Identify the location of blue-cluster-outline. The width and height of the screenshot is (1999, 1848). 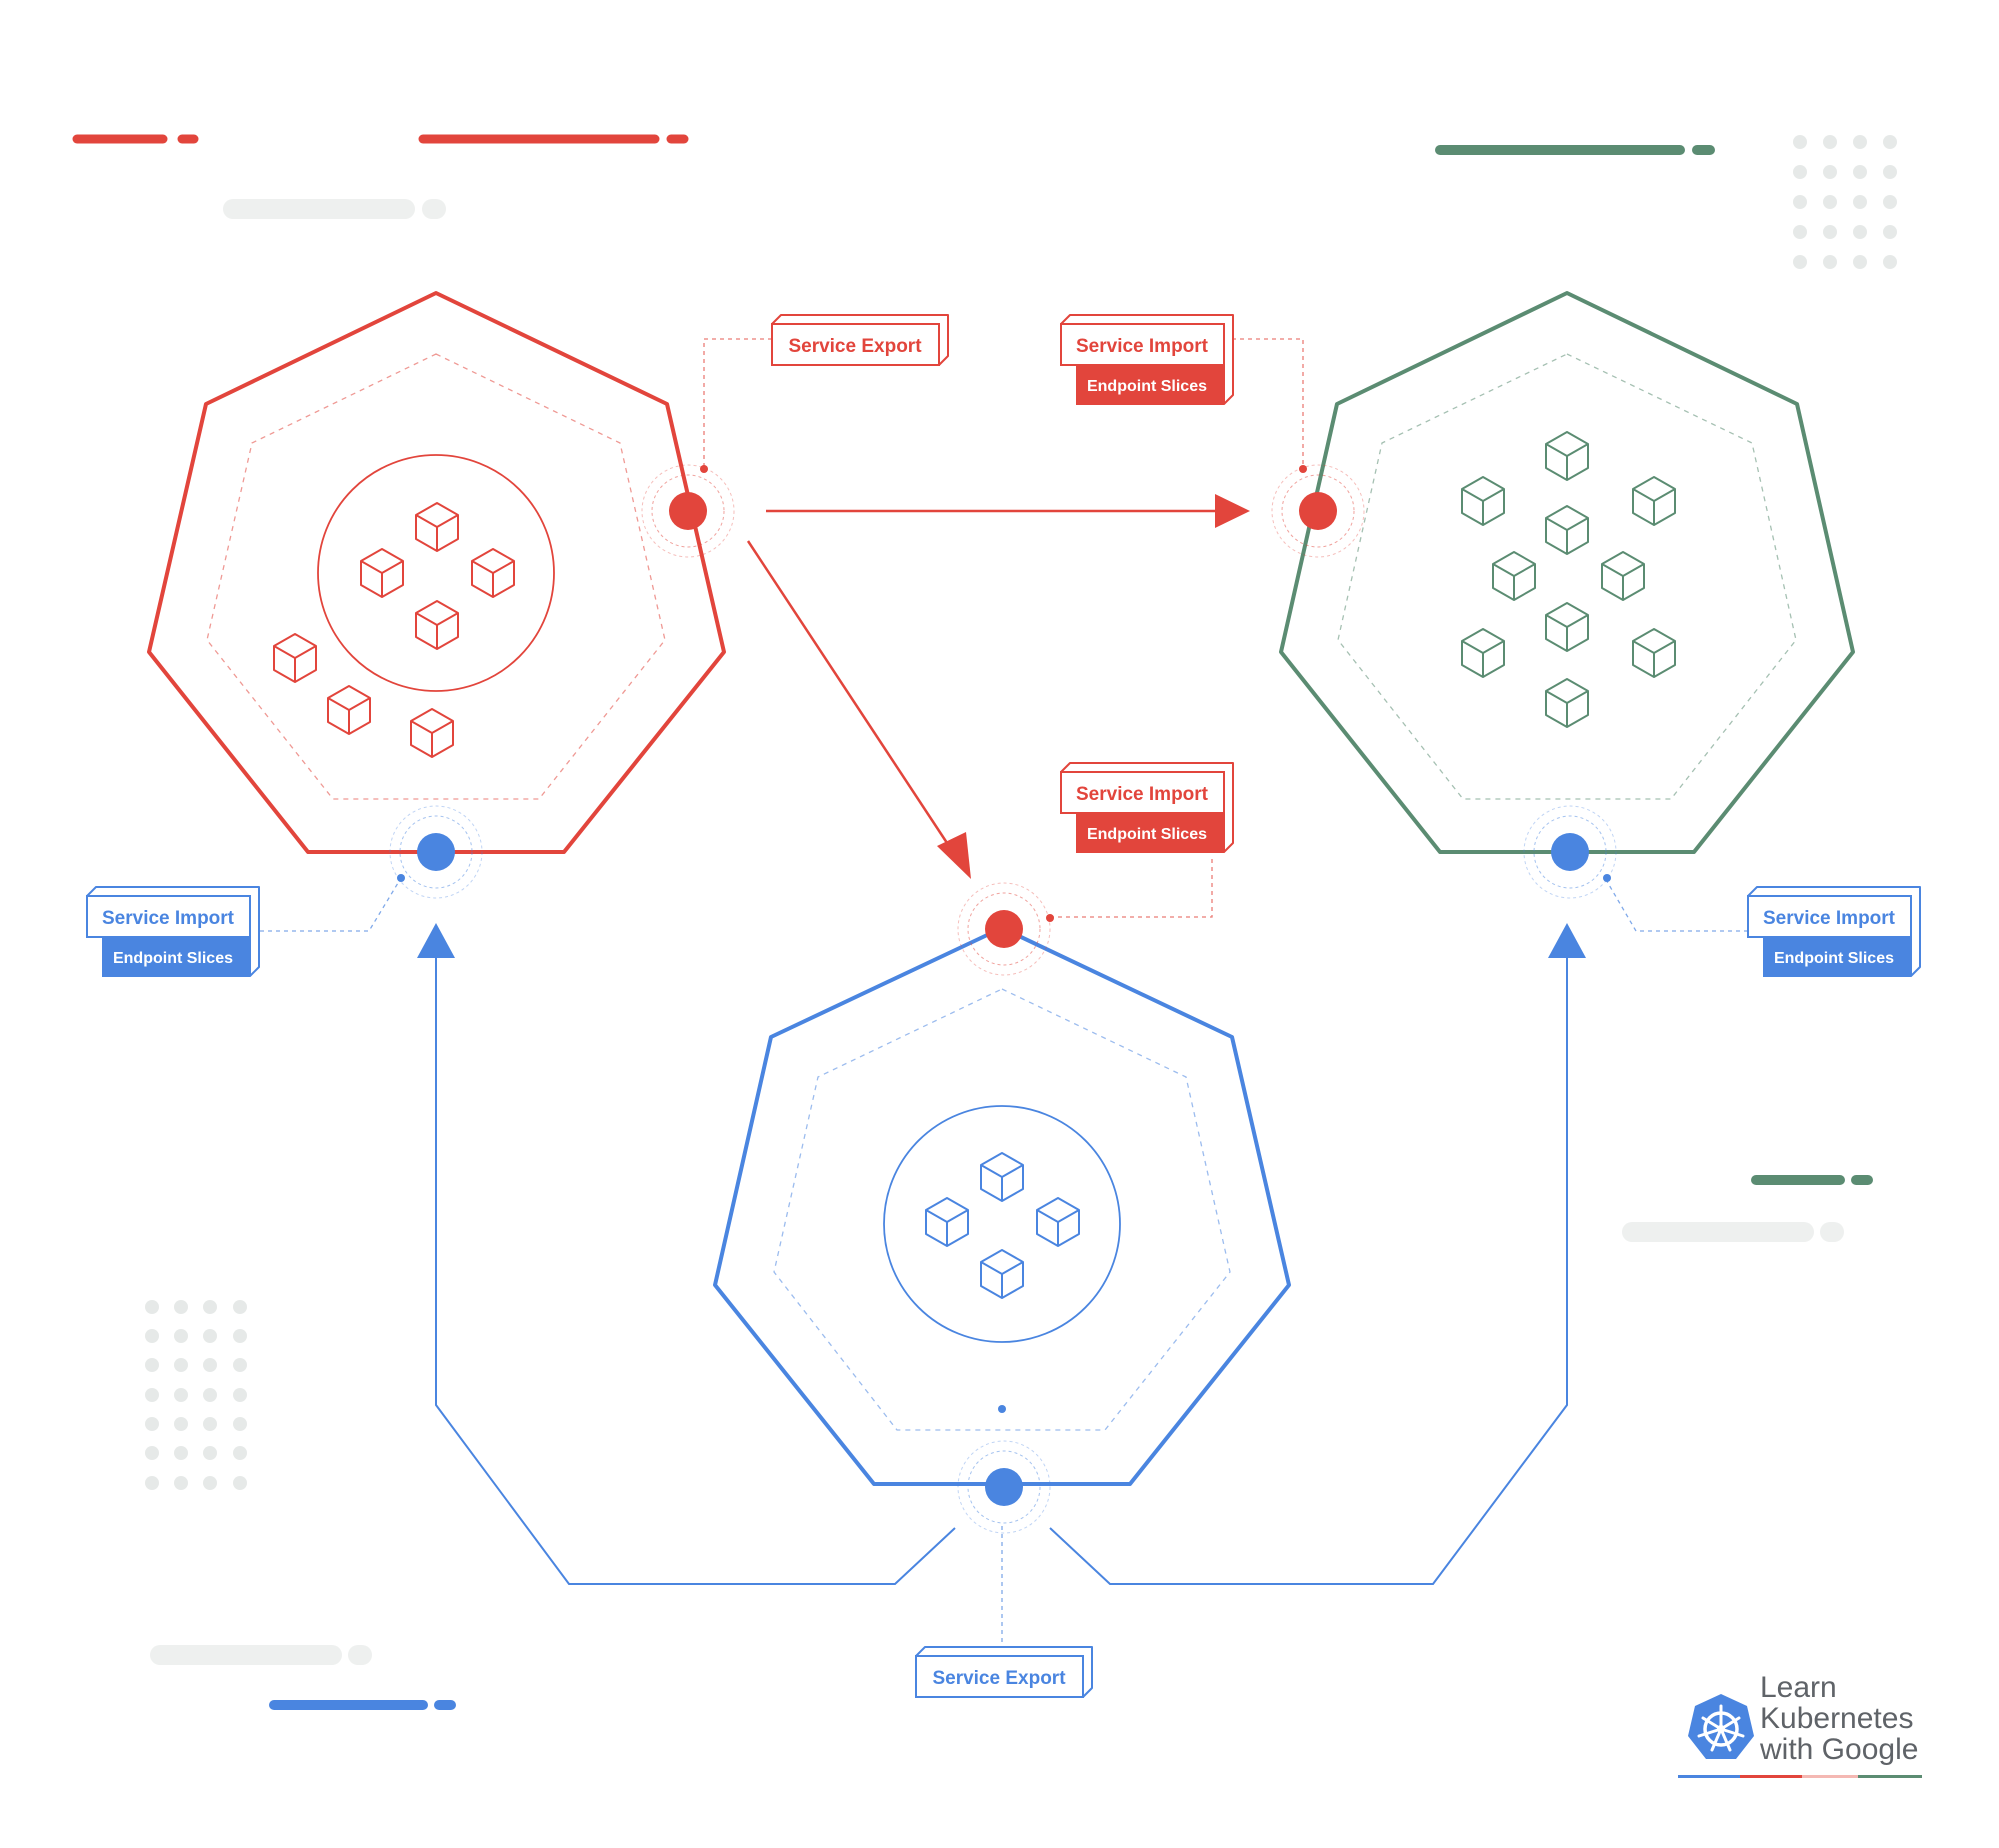
(1002, 1206).